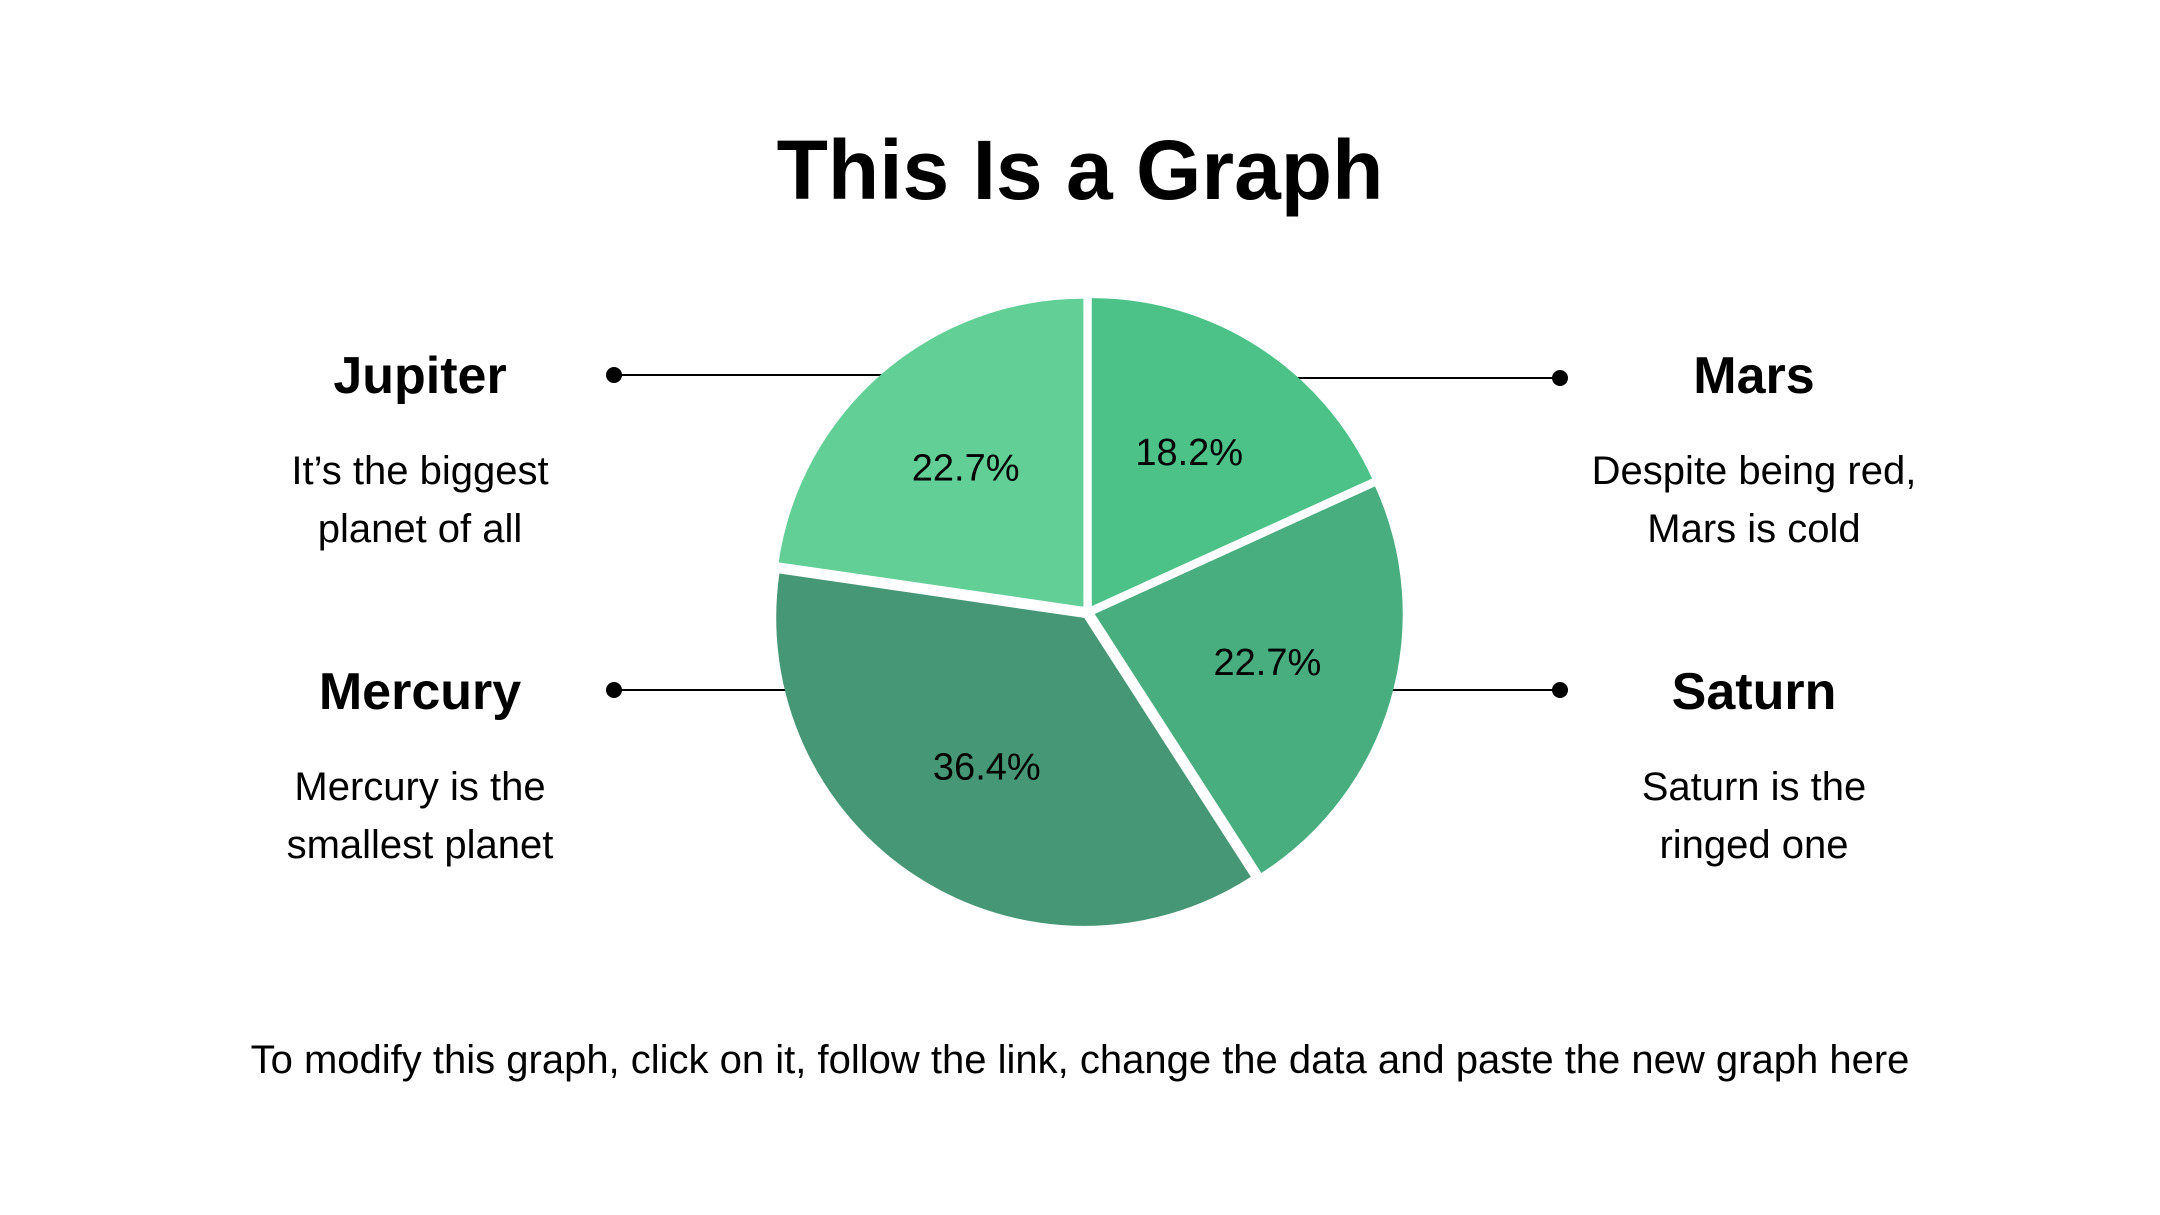 This screenshot has width=2160, height=1215. What do you see at coordinates (1754, 376) in the screenshot?
I see `callout-mars-name: Mars` at bounding box center [1754, 376].